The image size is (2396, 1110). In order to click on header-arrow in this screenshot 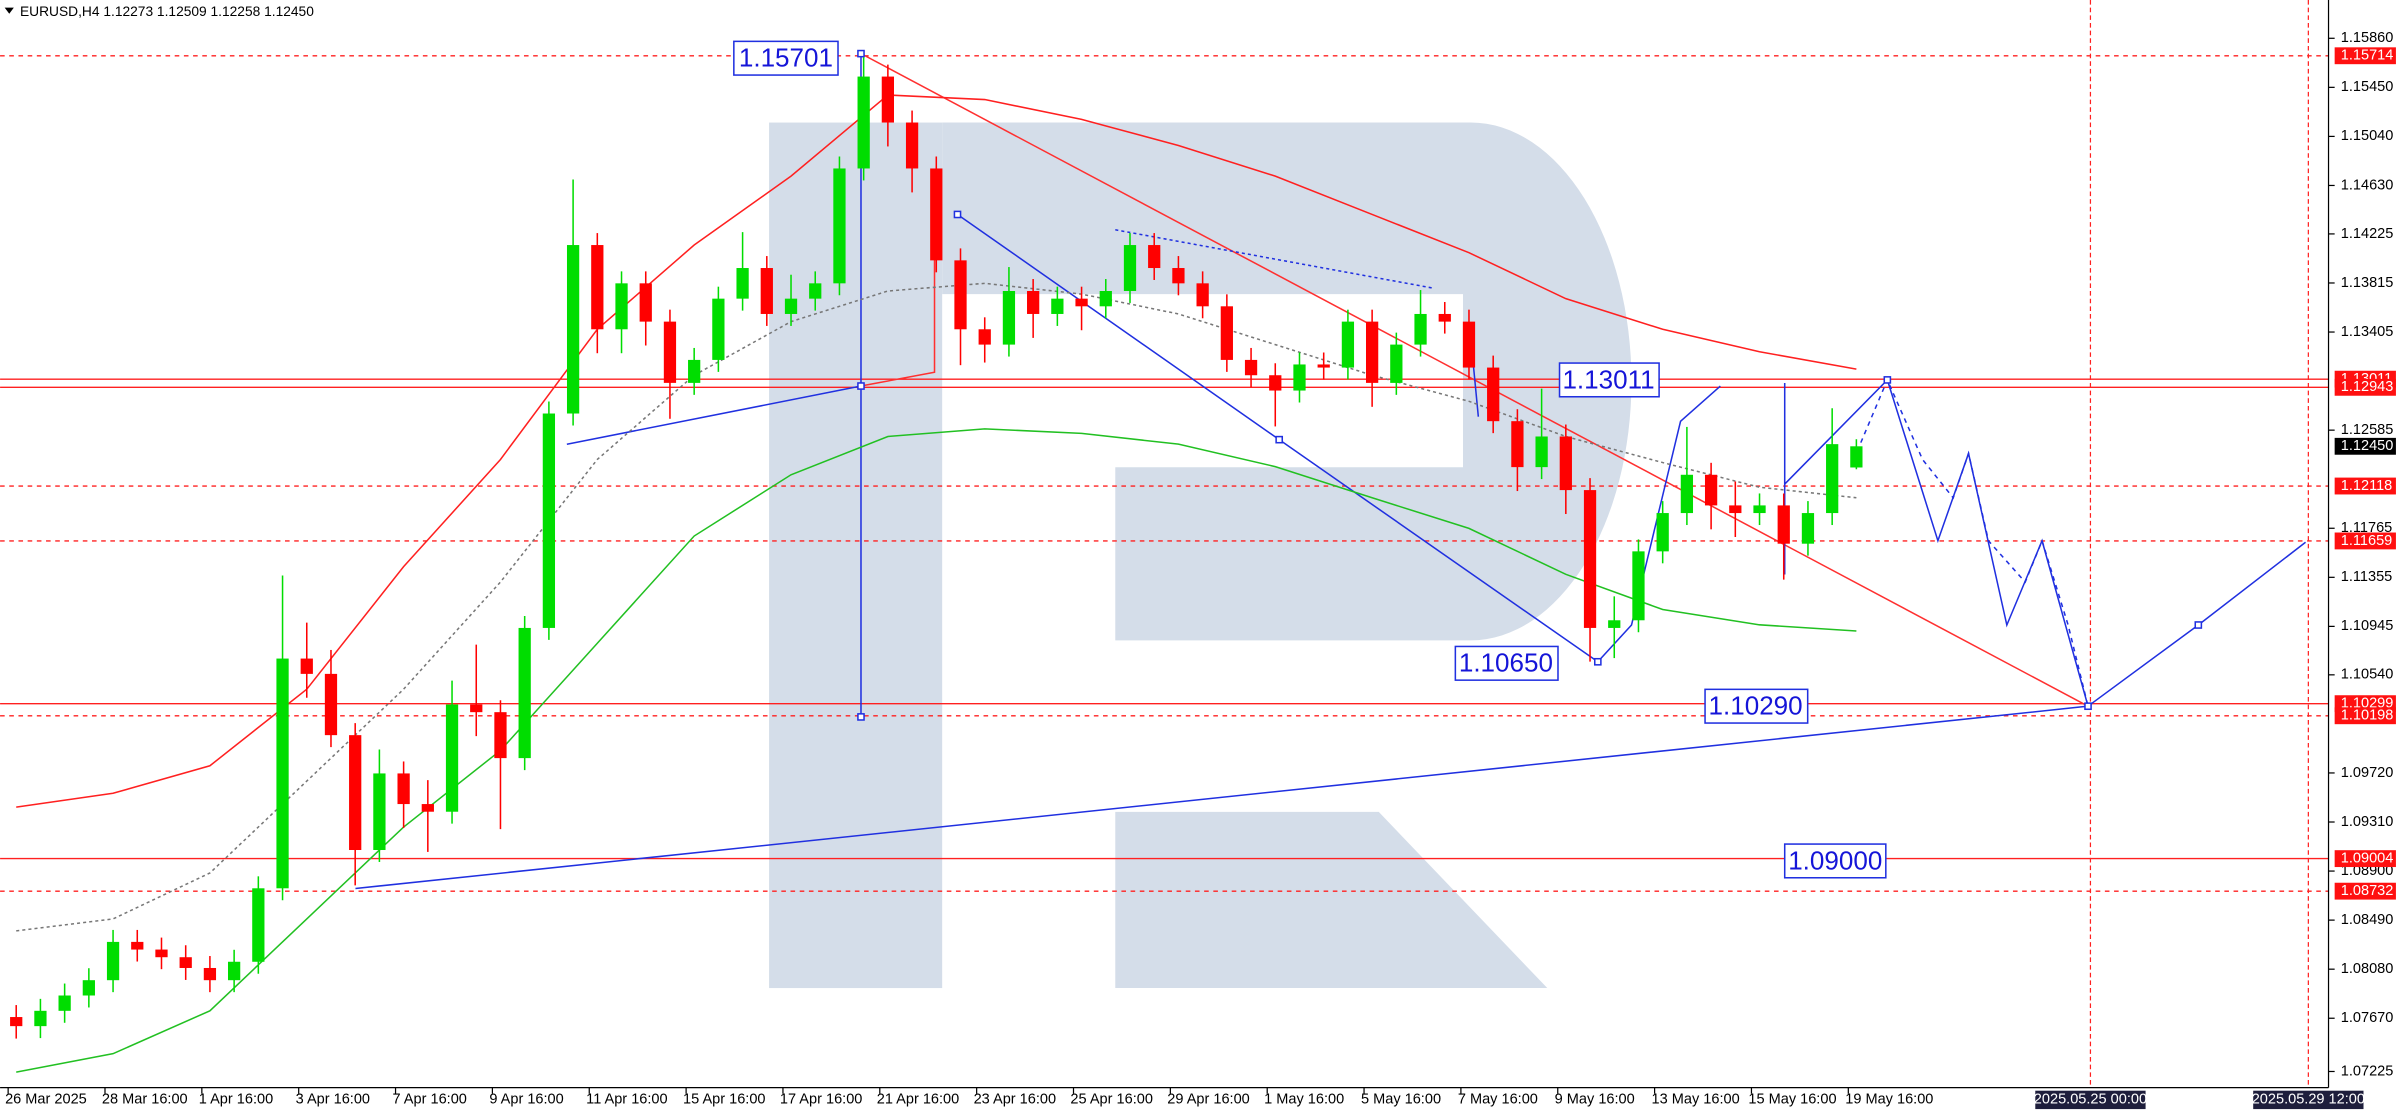, I will do `click(9, 10)`.